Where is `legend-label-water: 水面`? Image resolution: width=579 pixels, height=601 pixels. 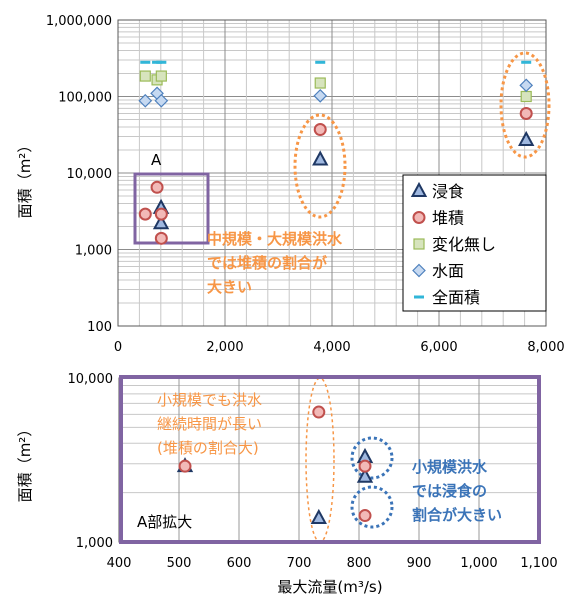
legend-label-water: 水面 is located at coordinates (448, 271).